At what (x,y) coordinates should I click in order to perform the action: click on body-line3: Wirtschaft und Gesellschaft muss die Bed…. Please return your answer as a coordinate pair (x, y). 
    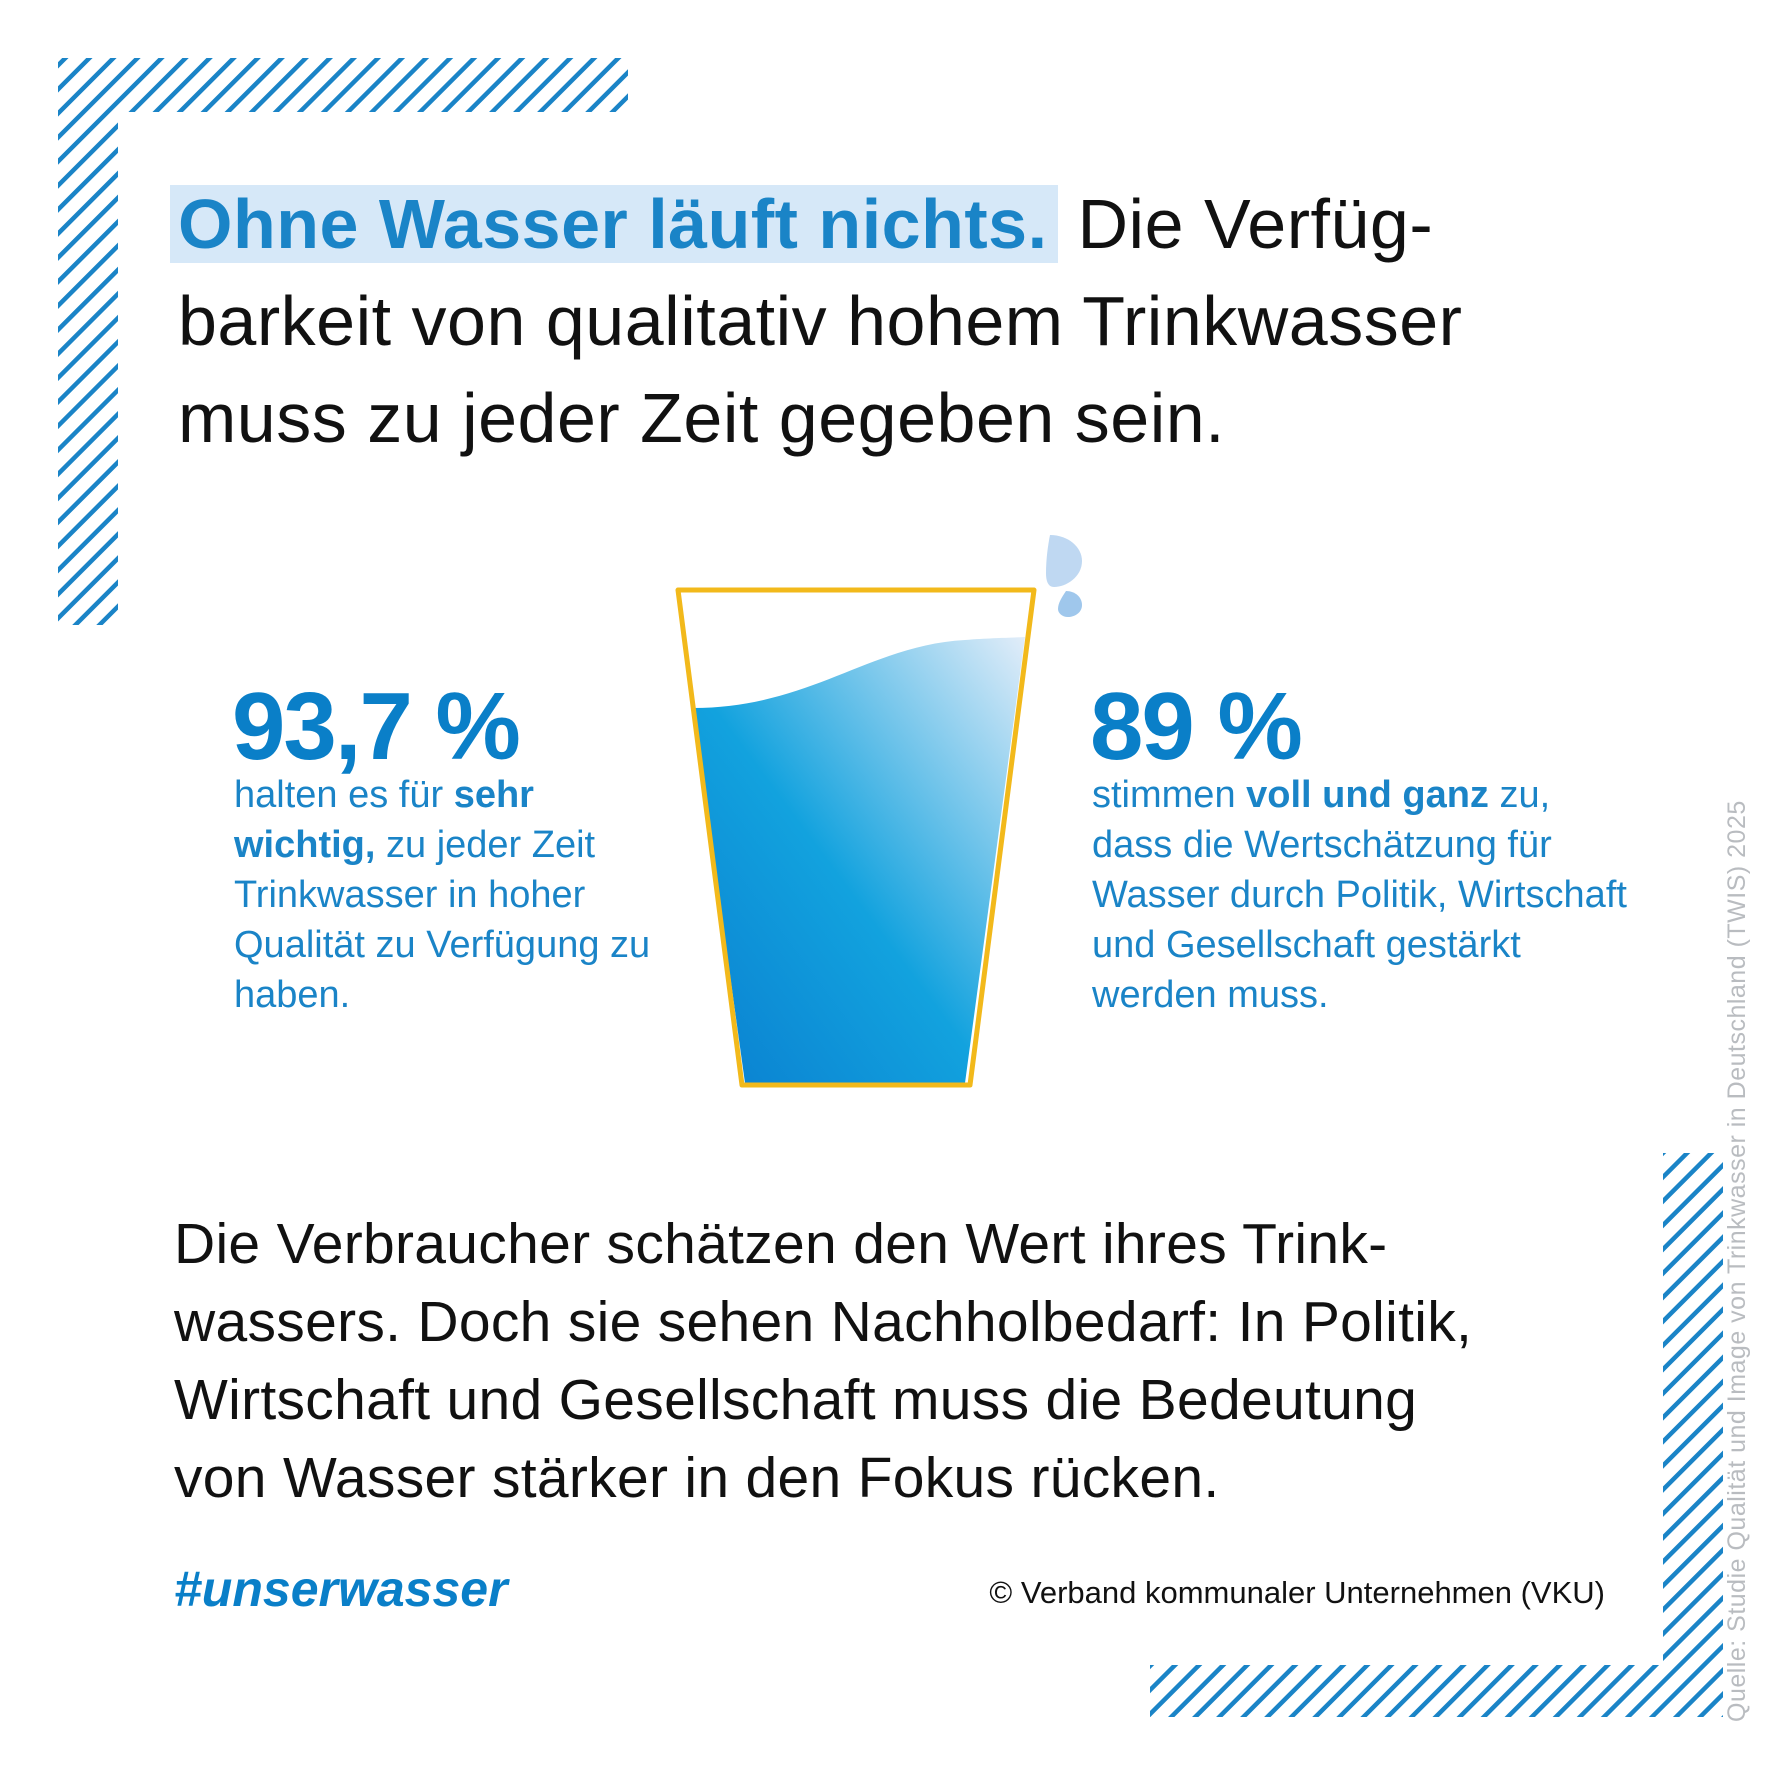
    Looking at the image, I should click on (796, 1400).